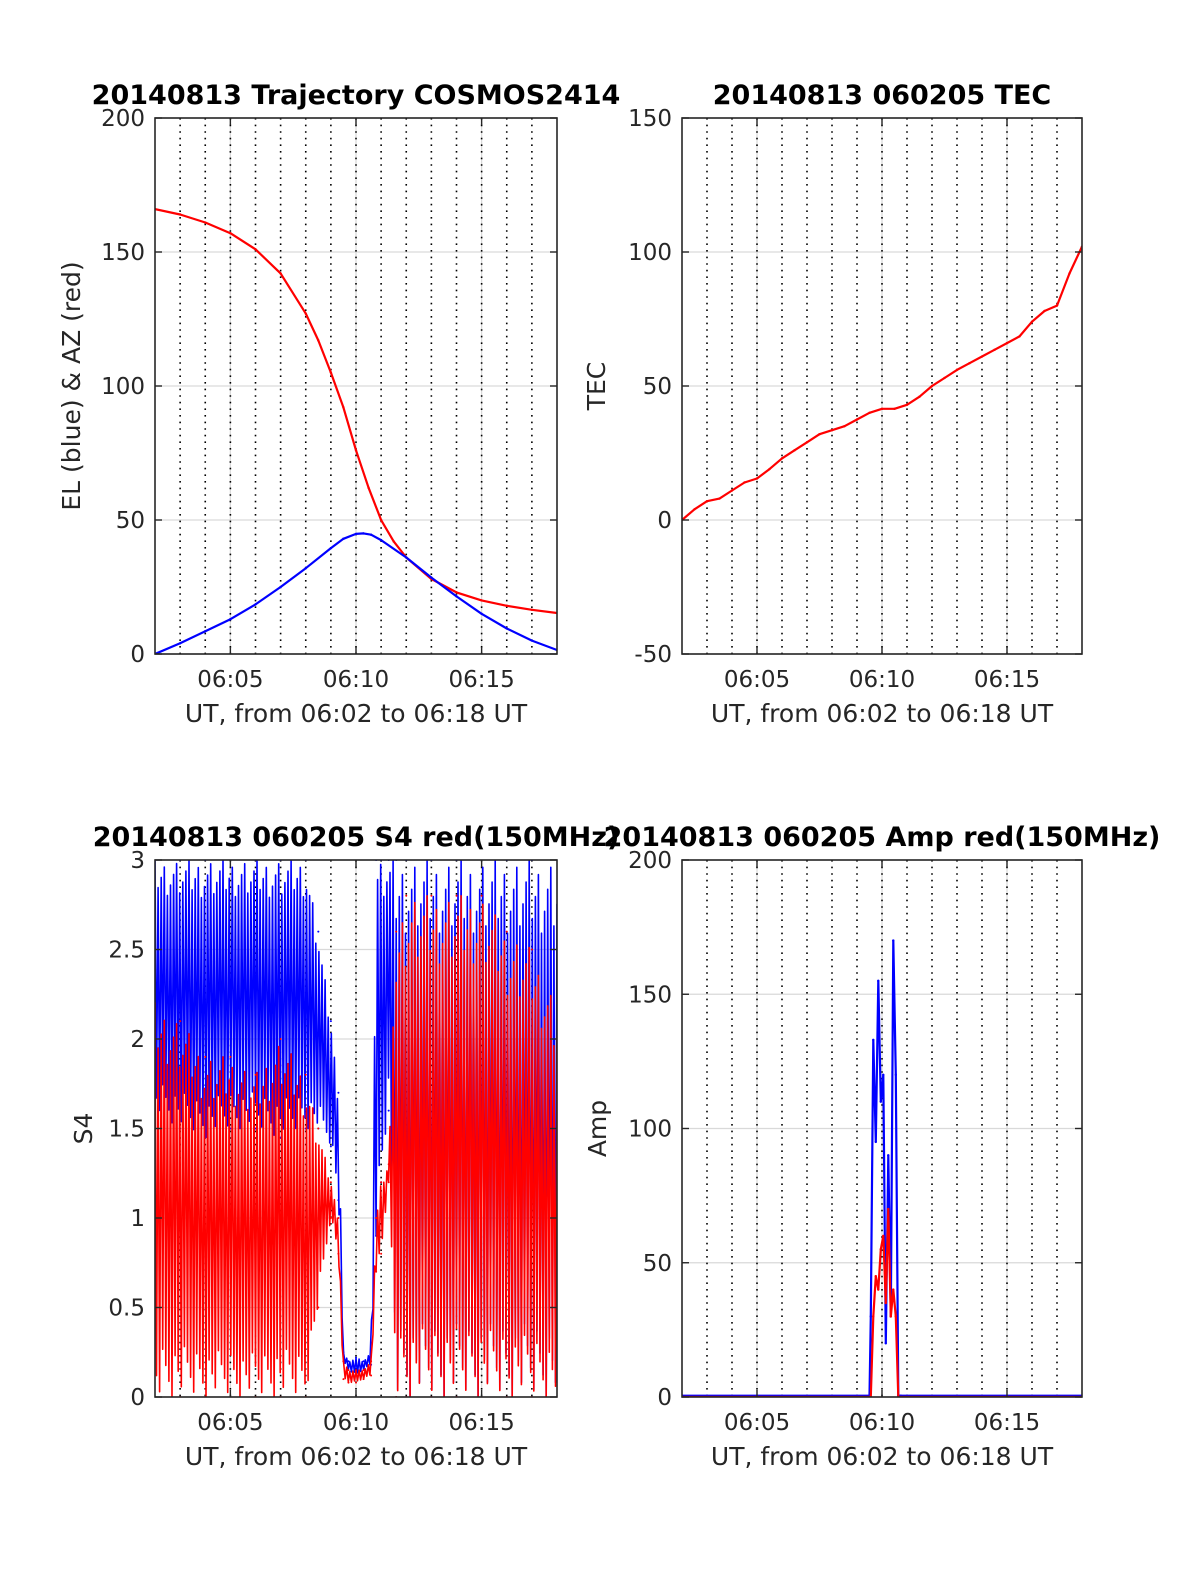 The image size is (1200, 1575). I want to click on series-line, so click(882, 1168).